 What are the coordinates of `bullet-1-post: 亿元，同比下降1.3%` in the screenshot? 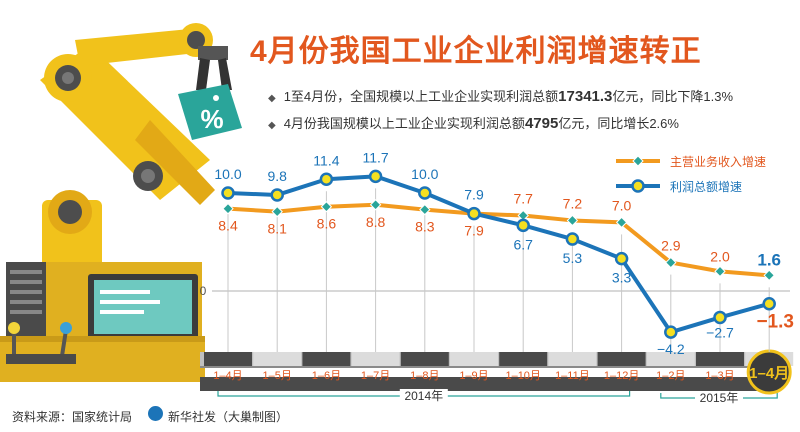 It's located at (673, 96).